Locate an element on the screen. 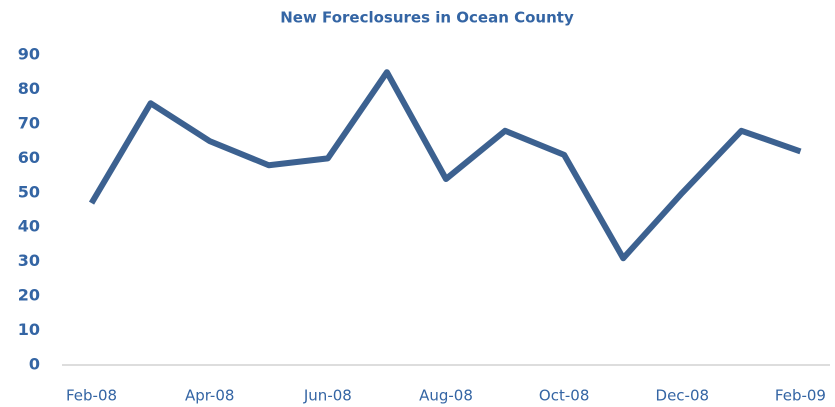  y-tick-label: 90 is located at coordinates (29, 54).